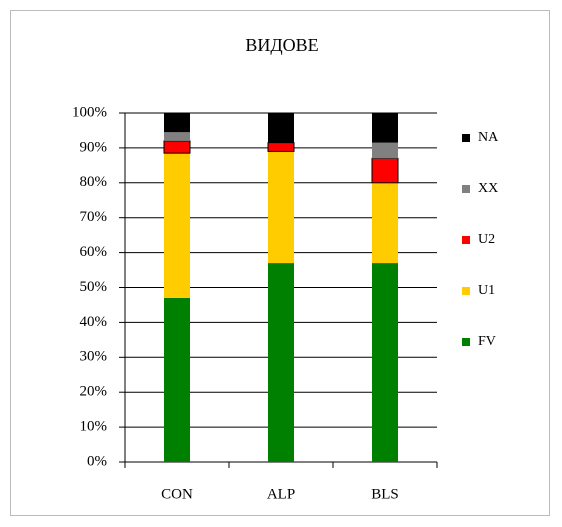  I want to click on y-tick-label: 20%, so click(94, 392).